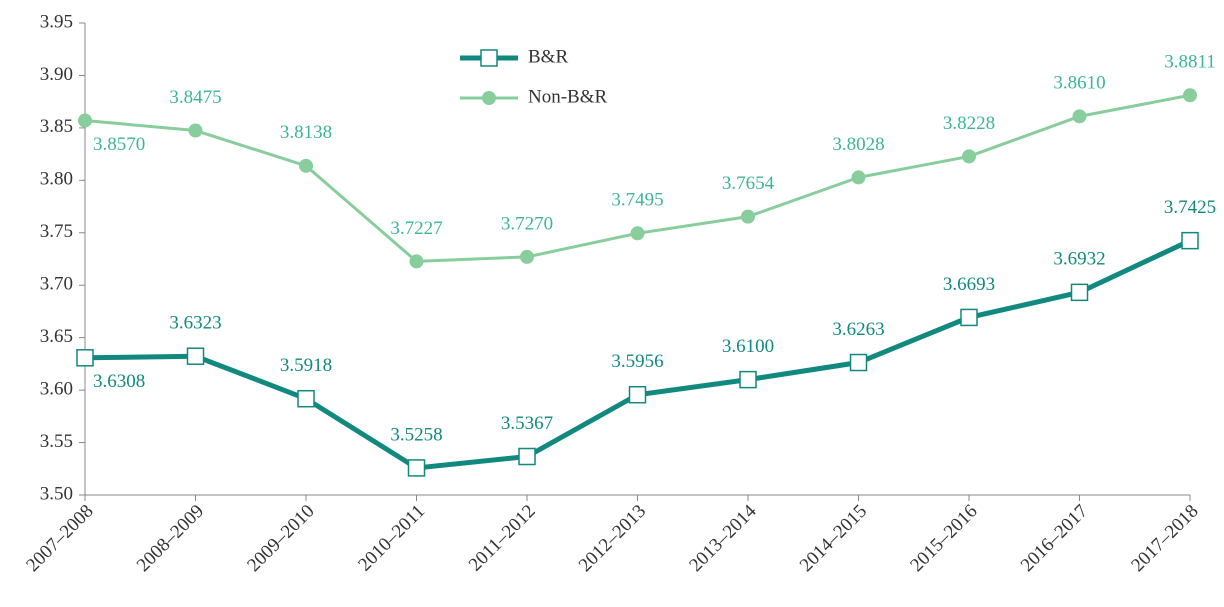 This screenshot has width=1224, height=607. I want to click on y-tick-label: 3.95, so click(56, 21).